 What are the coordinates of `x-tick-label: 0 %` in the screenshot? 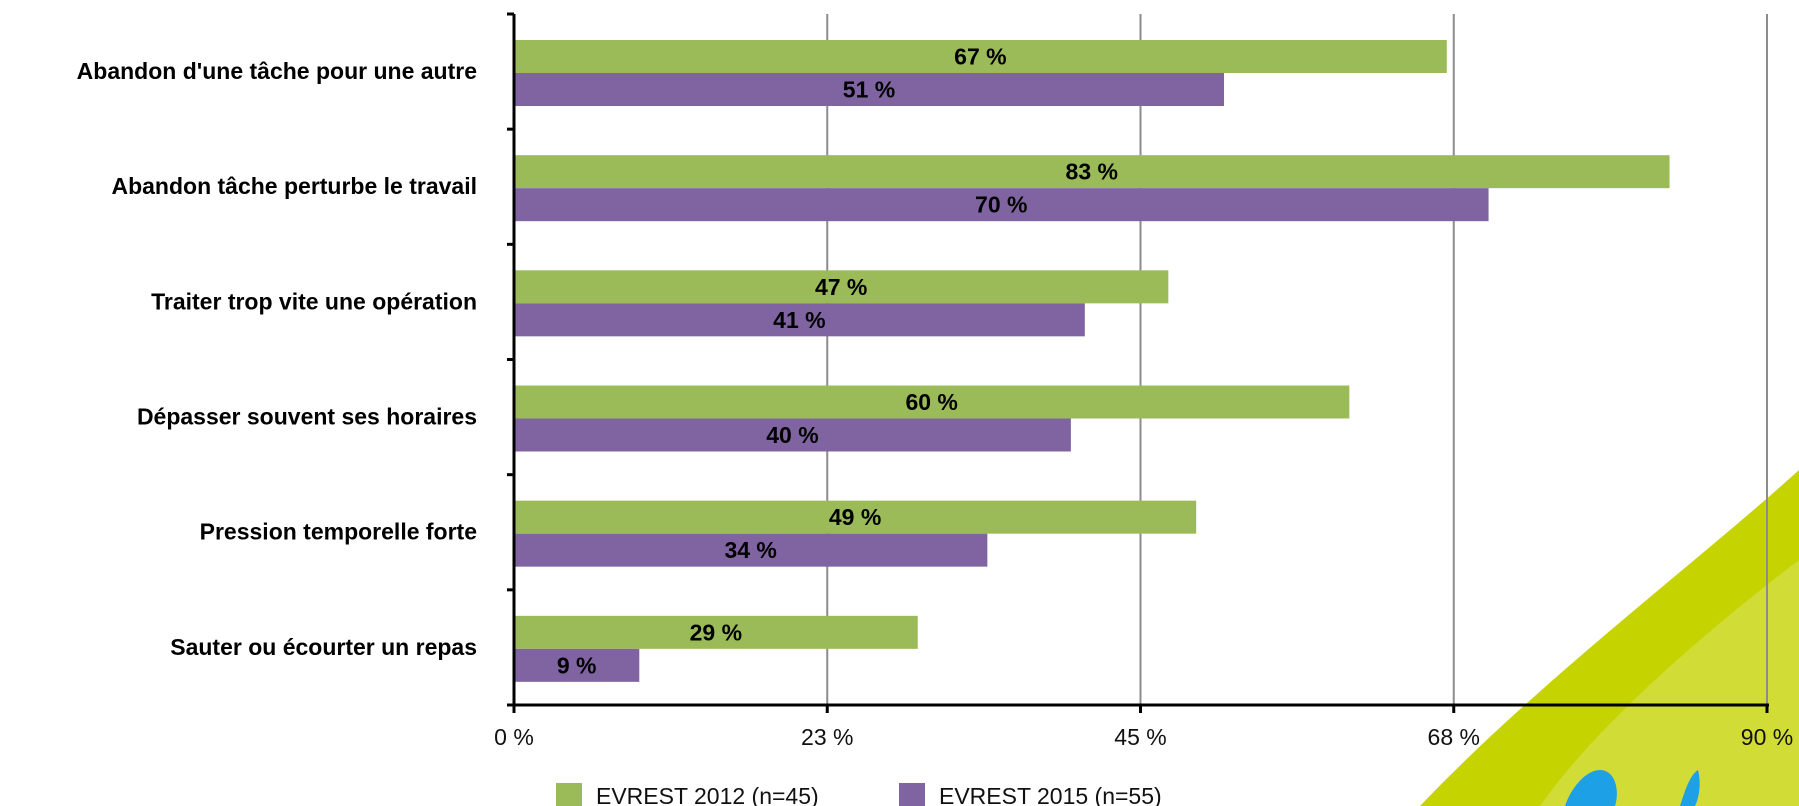 It's located at (514, 737).